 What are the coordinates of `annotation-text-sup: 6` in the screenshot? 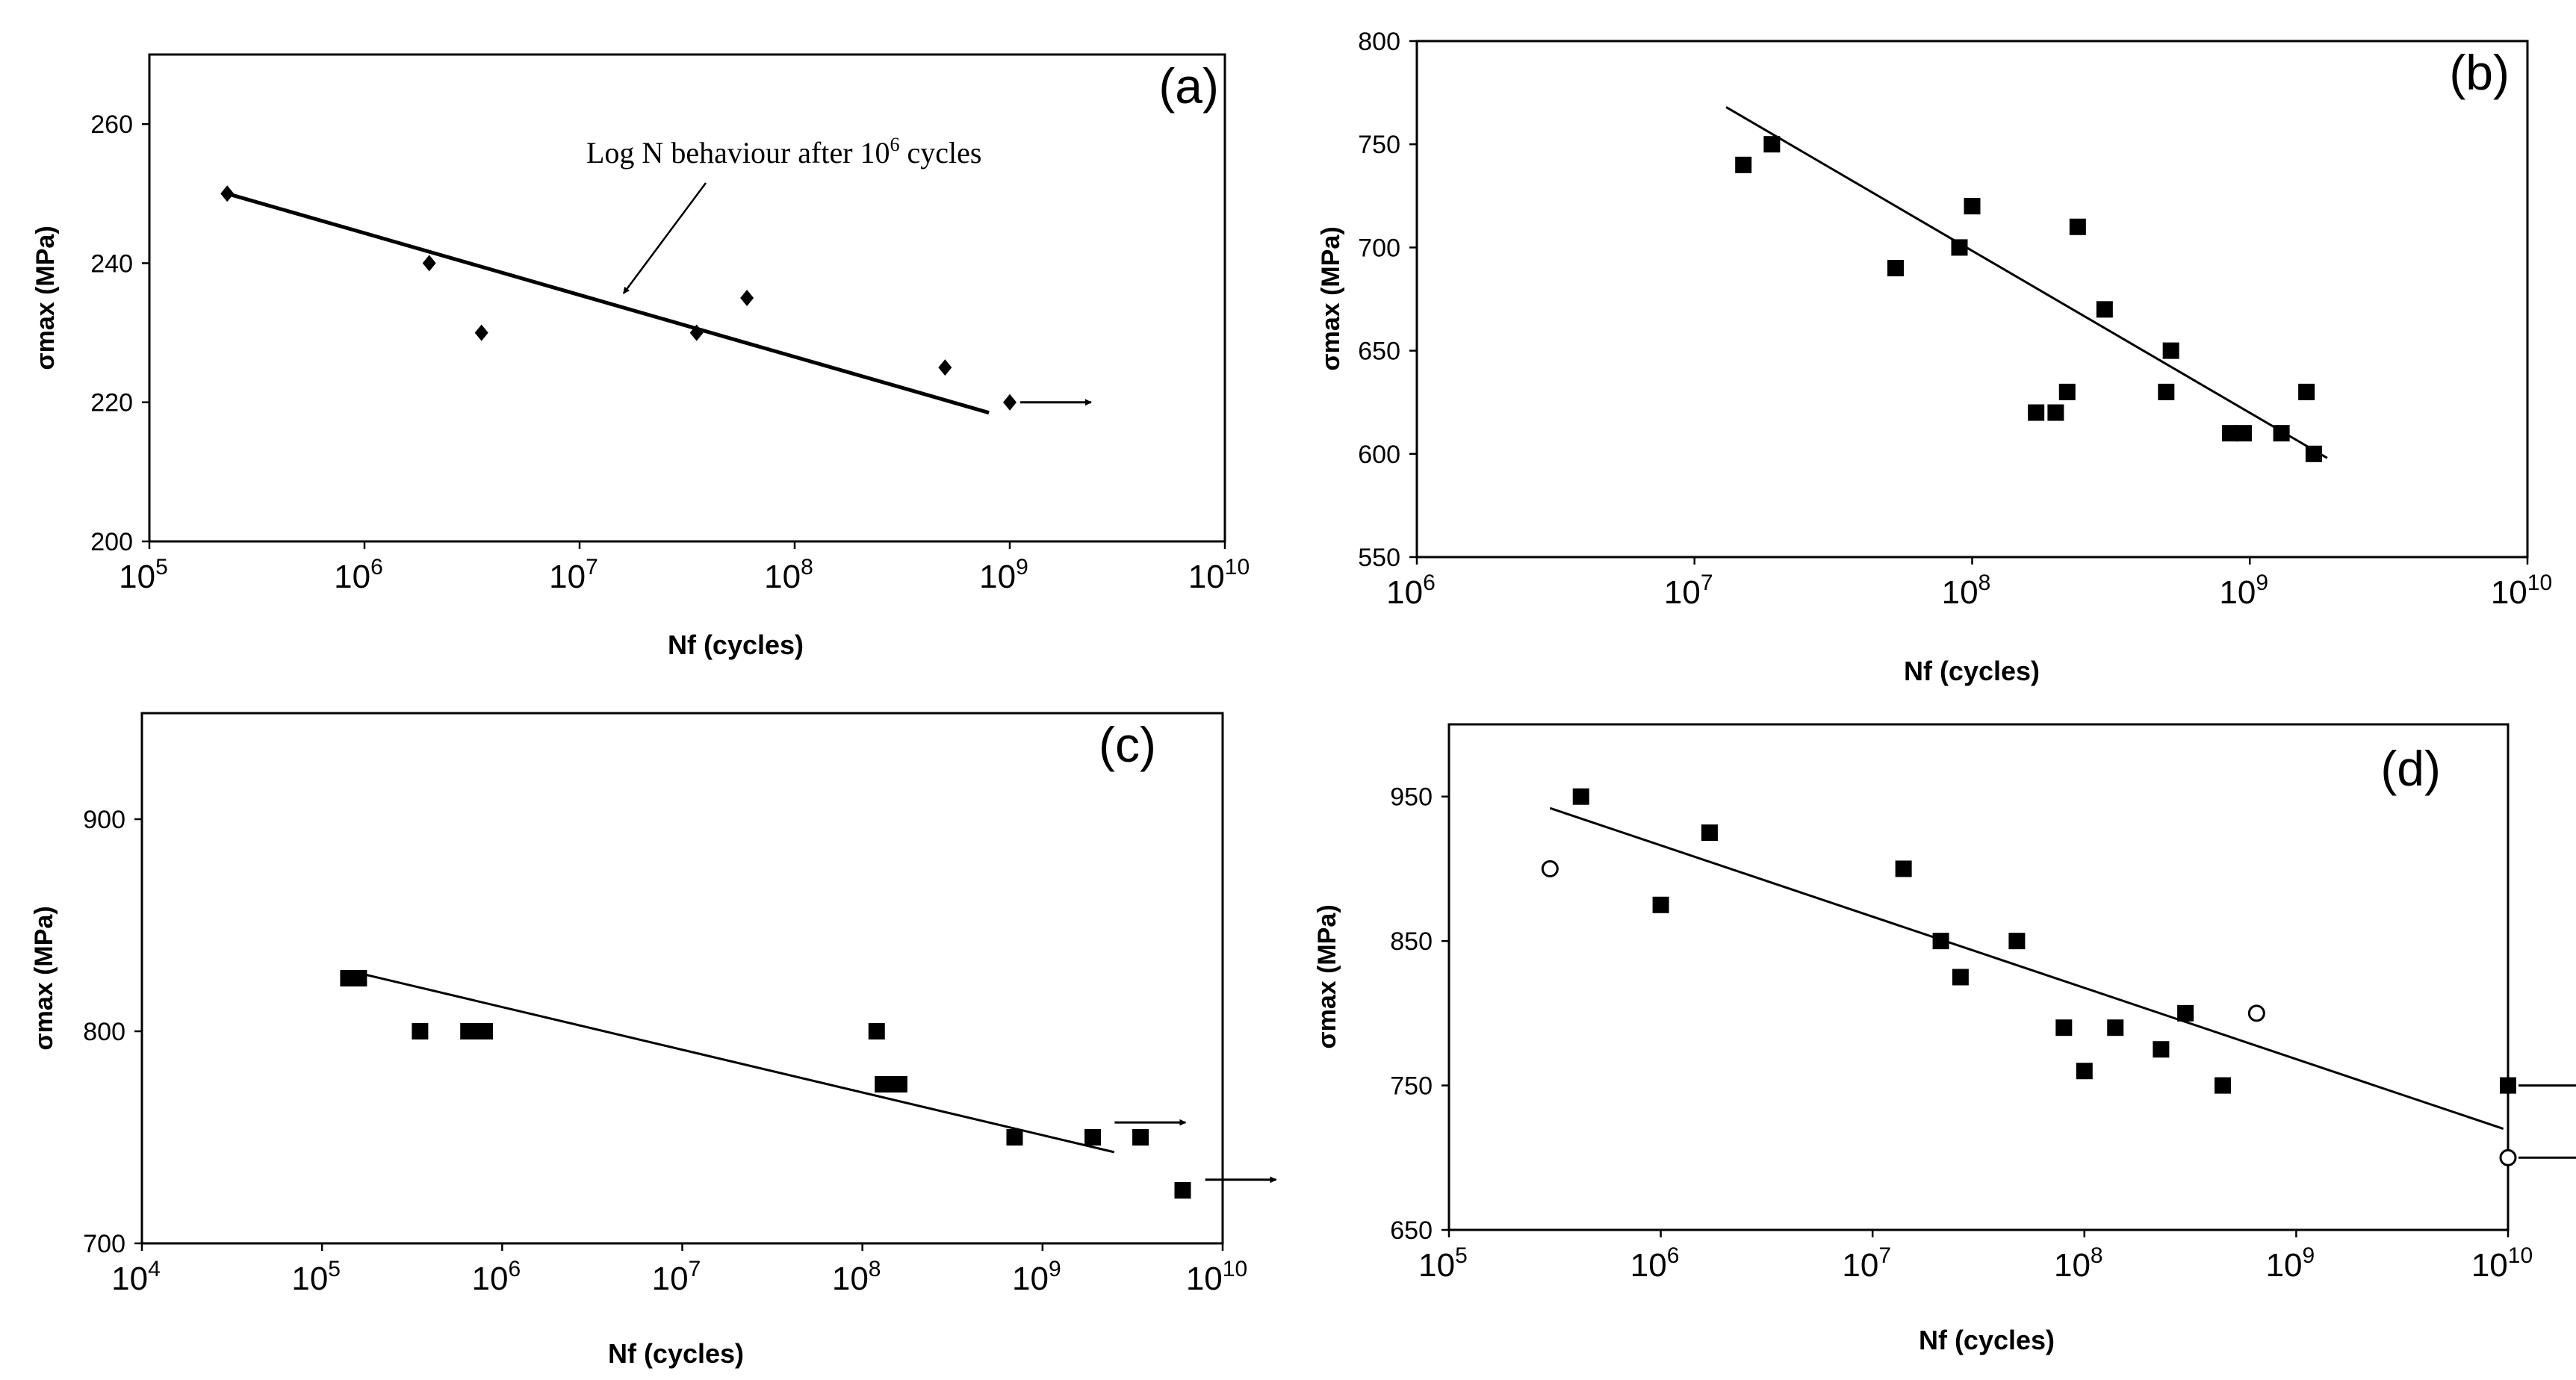 It's located at (895, 144).